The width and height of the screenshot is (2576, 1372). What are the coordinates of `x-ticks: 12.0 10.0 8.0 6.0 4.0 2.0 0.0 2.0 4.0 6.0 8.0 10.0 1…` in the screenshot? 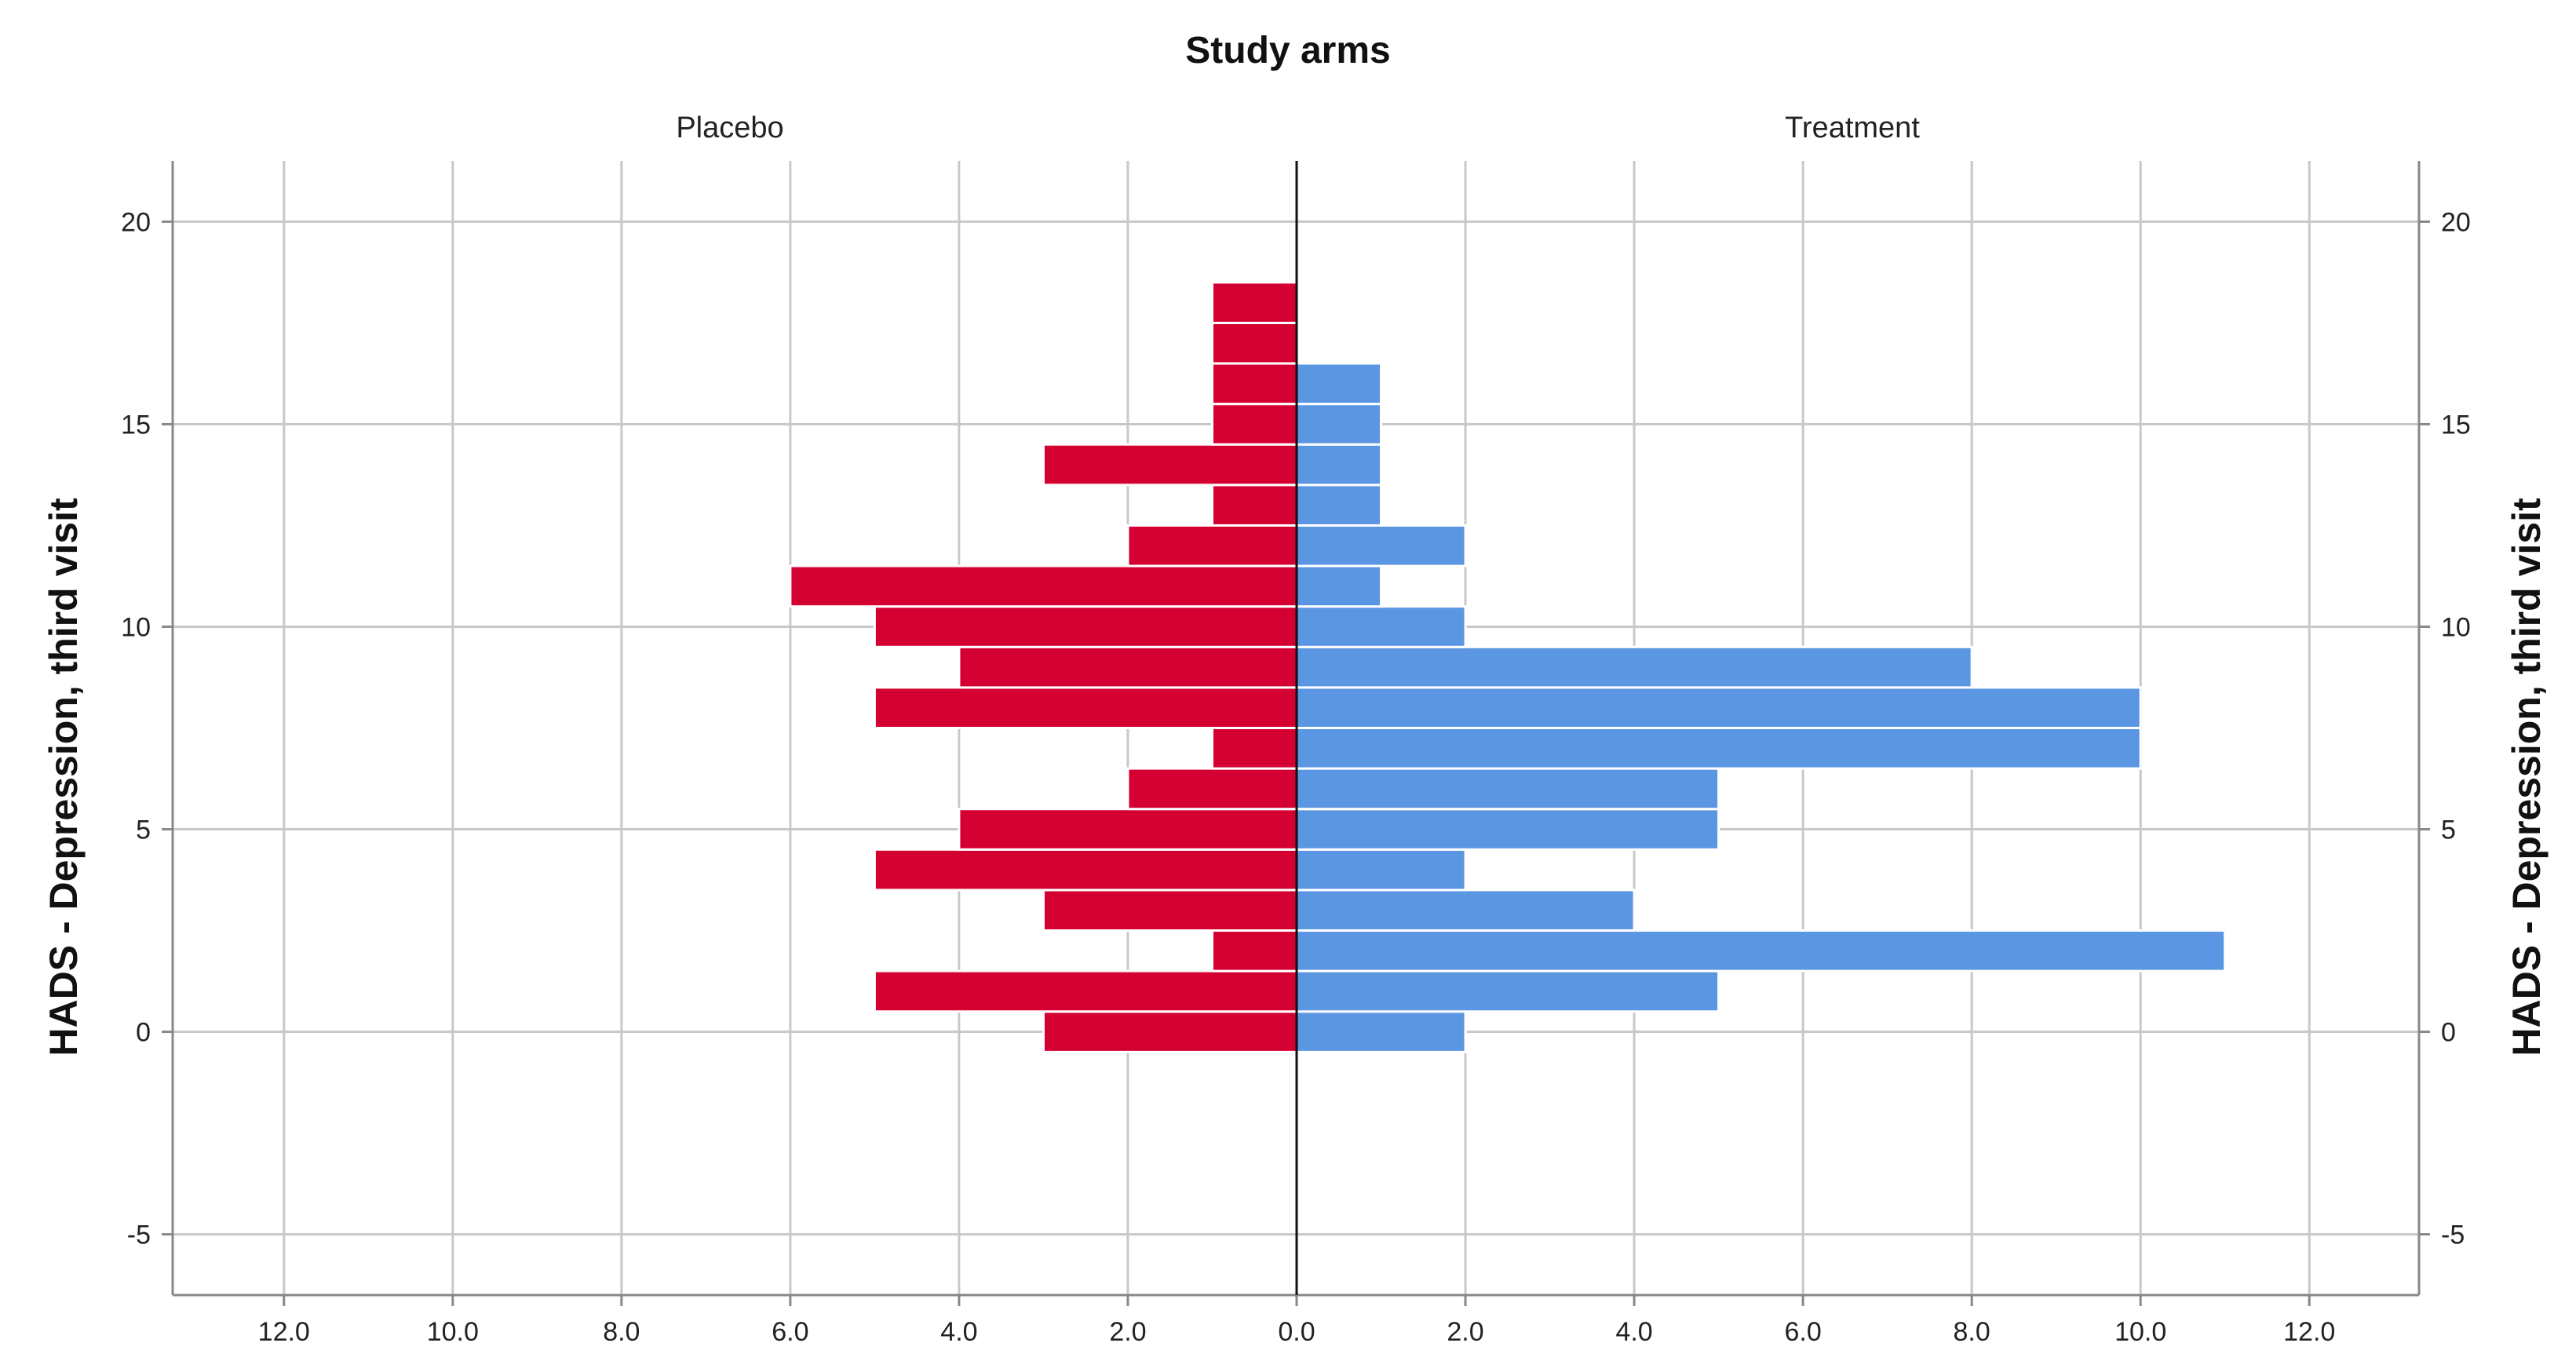 It's located at (1296, 1321).